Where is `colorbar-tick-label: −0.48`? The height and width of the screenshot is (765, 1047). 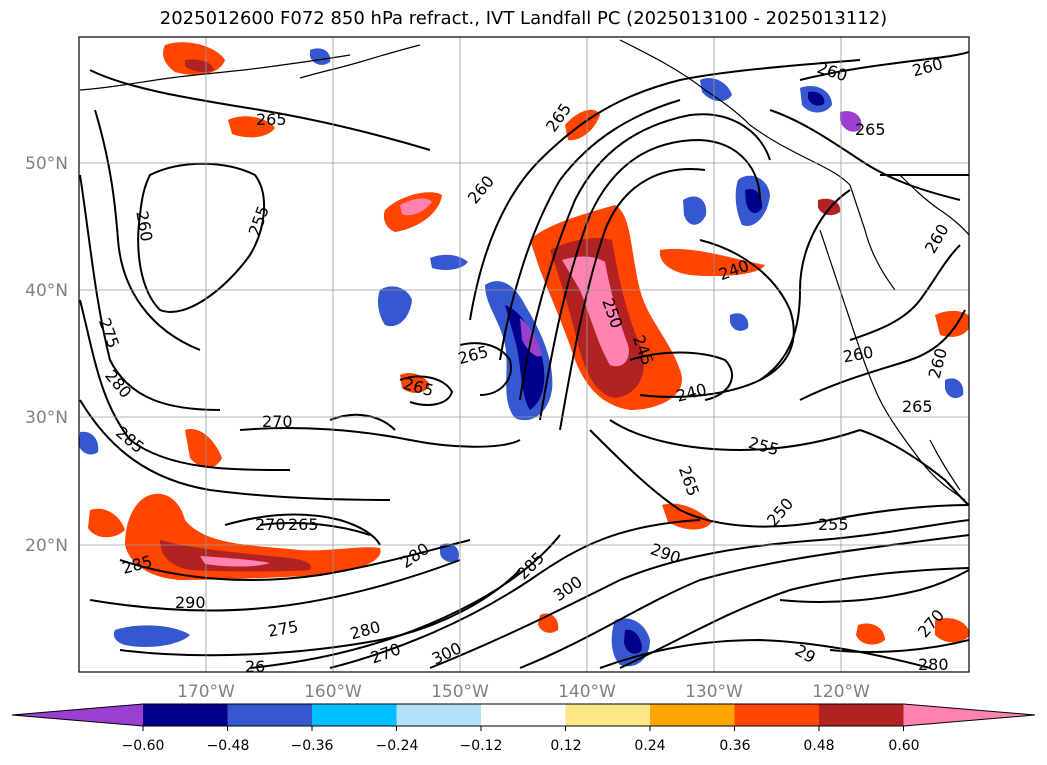
colorbar-tick-label: −0.48 is located at coordinates (228, 746).